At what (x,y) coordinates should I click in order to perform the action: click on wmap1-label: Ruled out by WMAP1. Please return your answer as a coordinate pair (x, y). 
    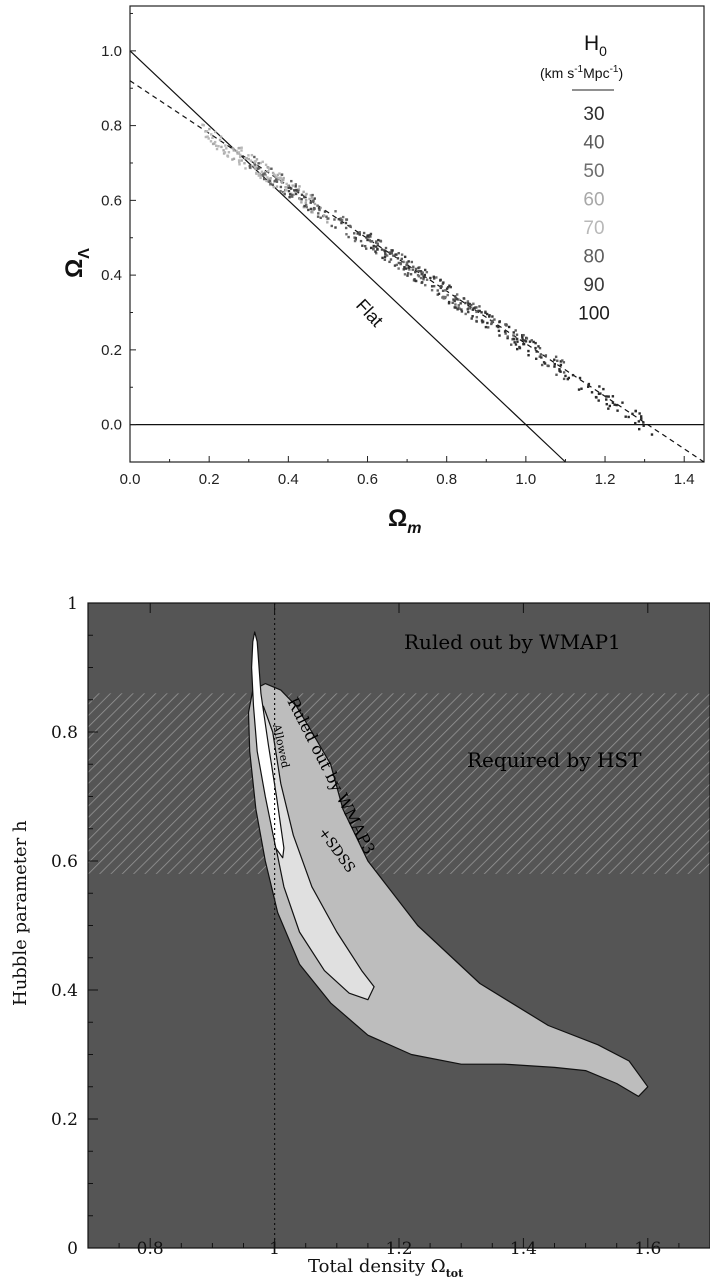
    Looking at the image, I should click on (512, 642).